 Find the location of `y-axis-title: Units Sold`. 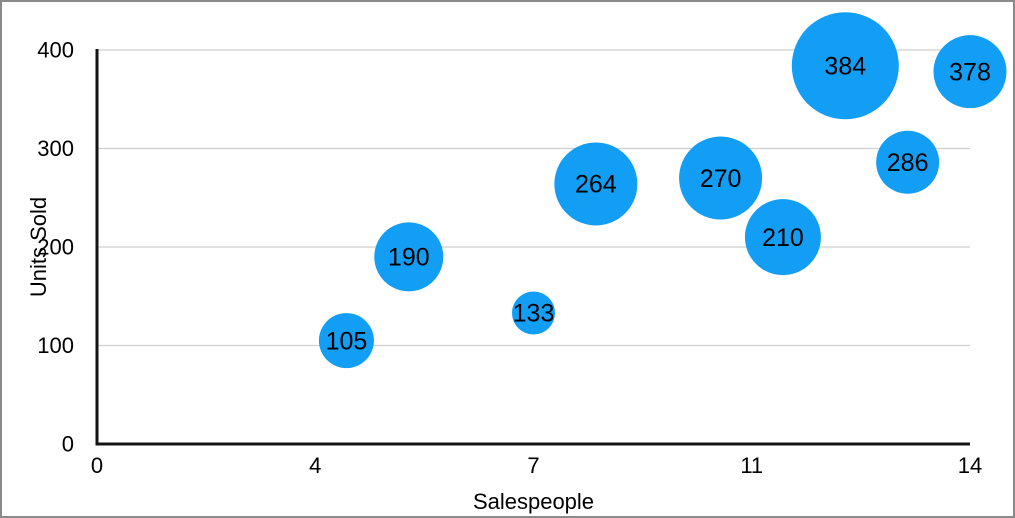

y-axis-title: Units Sold is located at coordinates (38, 247).